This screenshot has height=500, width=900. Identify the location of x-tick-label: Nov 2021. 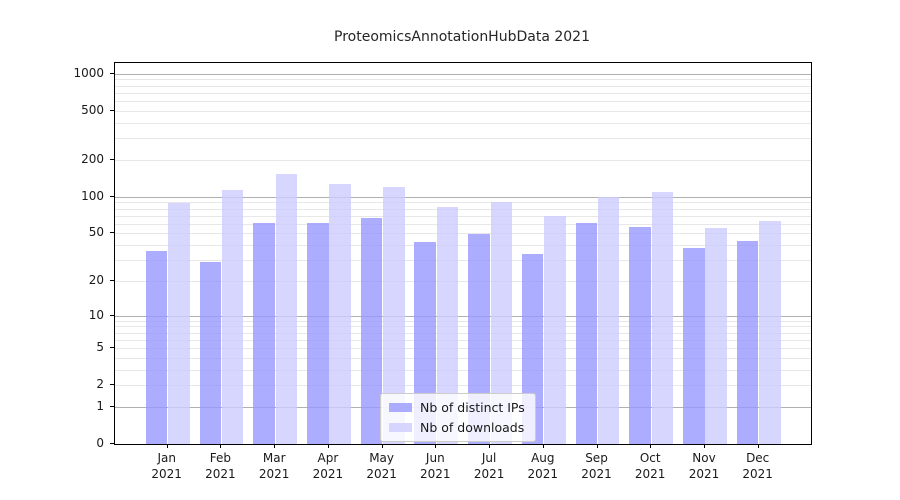
(704, 466).